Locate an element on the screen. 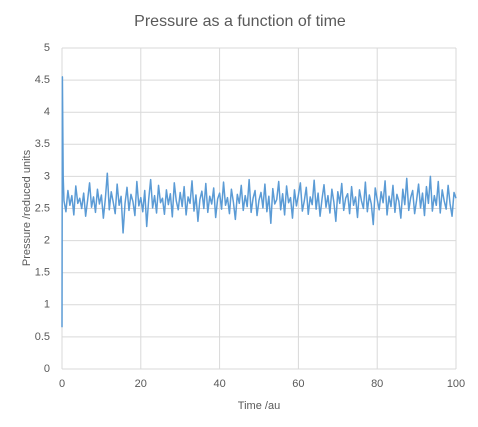  y-tick-label: 4 is located at coordinates (47, 112).